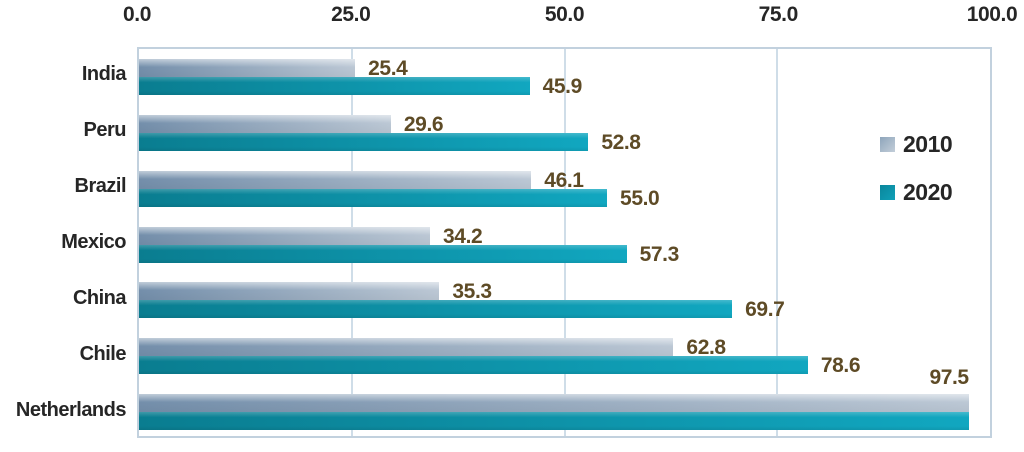  Describe the element at coordinates (364, 141) in the screenshot. I see `bar-2020-peru` at that location.